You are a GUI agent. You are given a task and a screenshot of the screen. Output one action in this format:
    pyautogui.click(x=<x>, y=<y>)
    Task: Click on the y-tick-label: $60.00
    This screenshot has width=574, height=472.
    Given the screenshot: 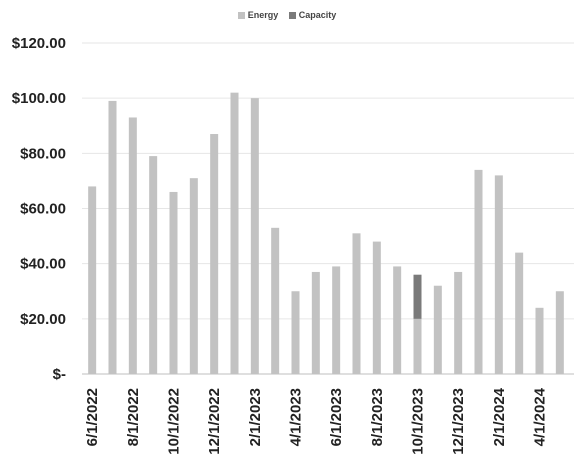 What is the action you would take?
    pyautogui.click(x=43, y=209)
    